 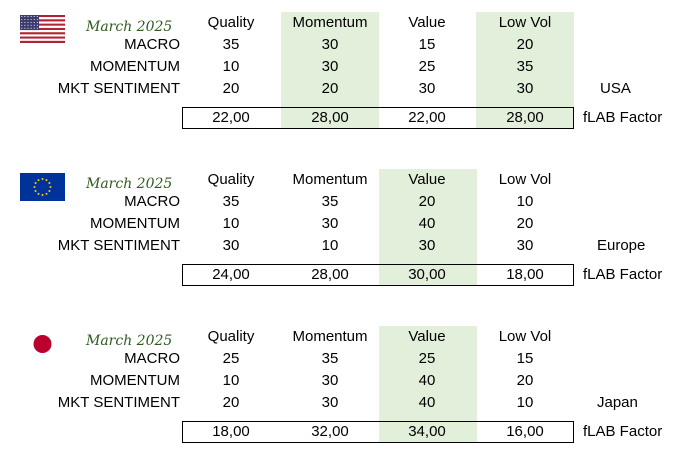 I want to click on eu-flag-icon, so click(x=42, y=187).